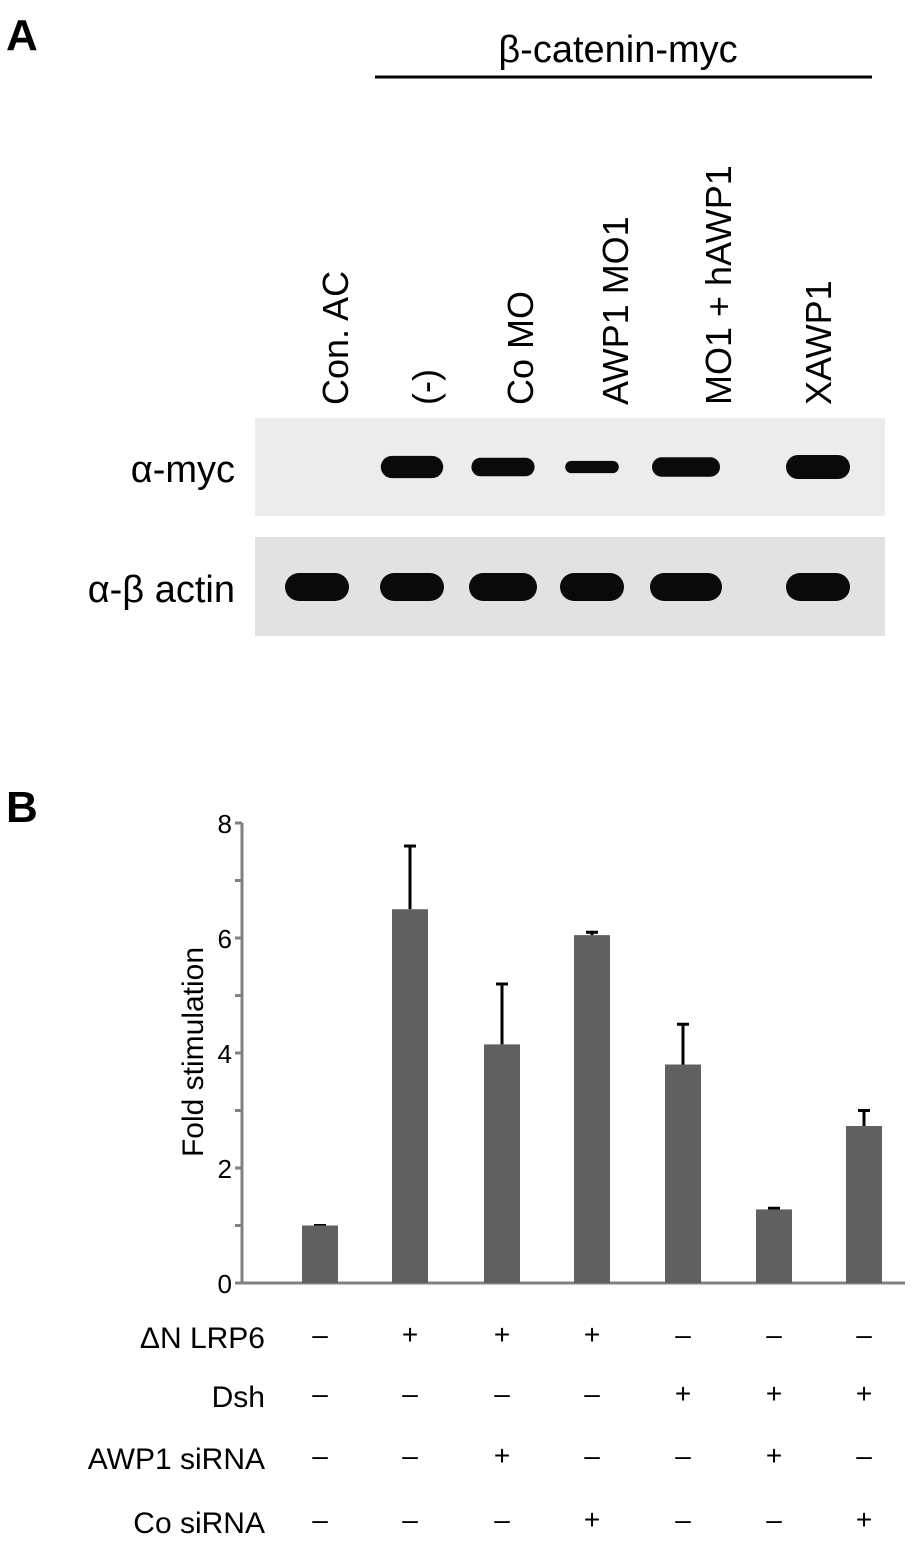  I want to click on y-tick-label: 0, so click(225, 1284).